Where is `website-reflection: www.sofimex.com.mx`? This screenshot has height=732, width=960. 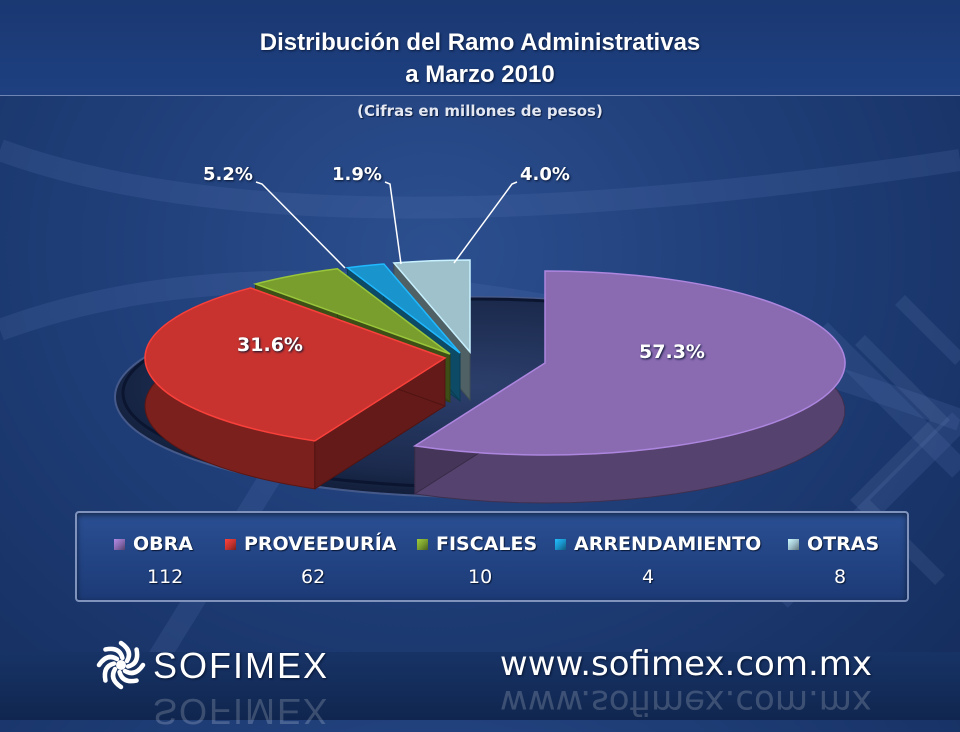
website-reflection: www.sofimex.com.mx is located at coordinates (685, 702).